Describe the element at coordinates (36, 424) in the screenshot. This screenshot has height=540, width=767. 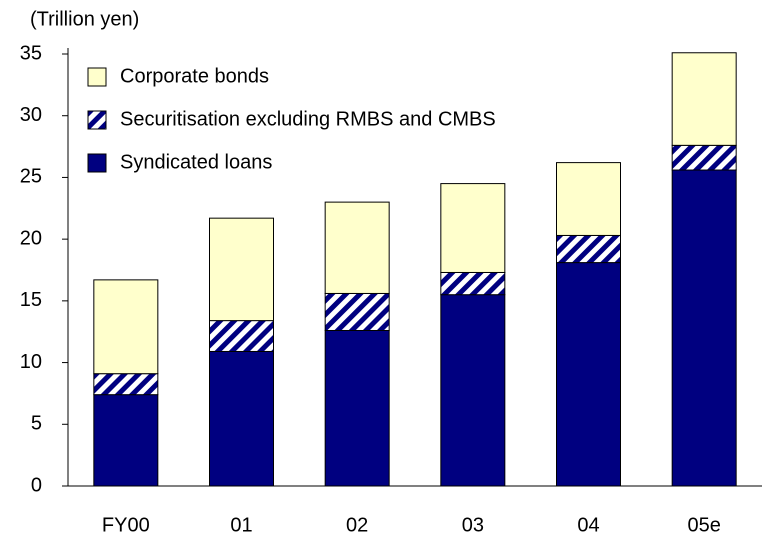
I see `y-tick-label: 5` at that location.